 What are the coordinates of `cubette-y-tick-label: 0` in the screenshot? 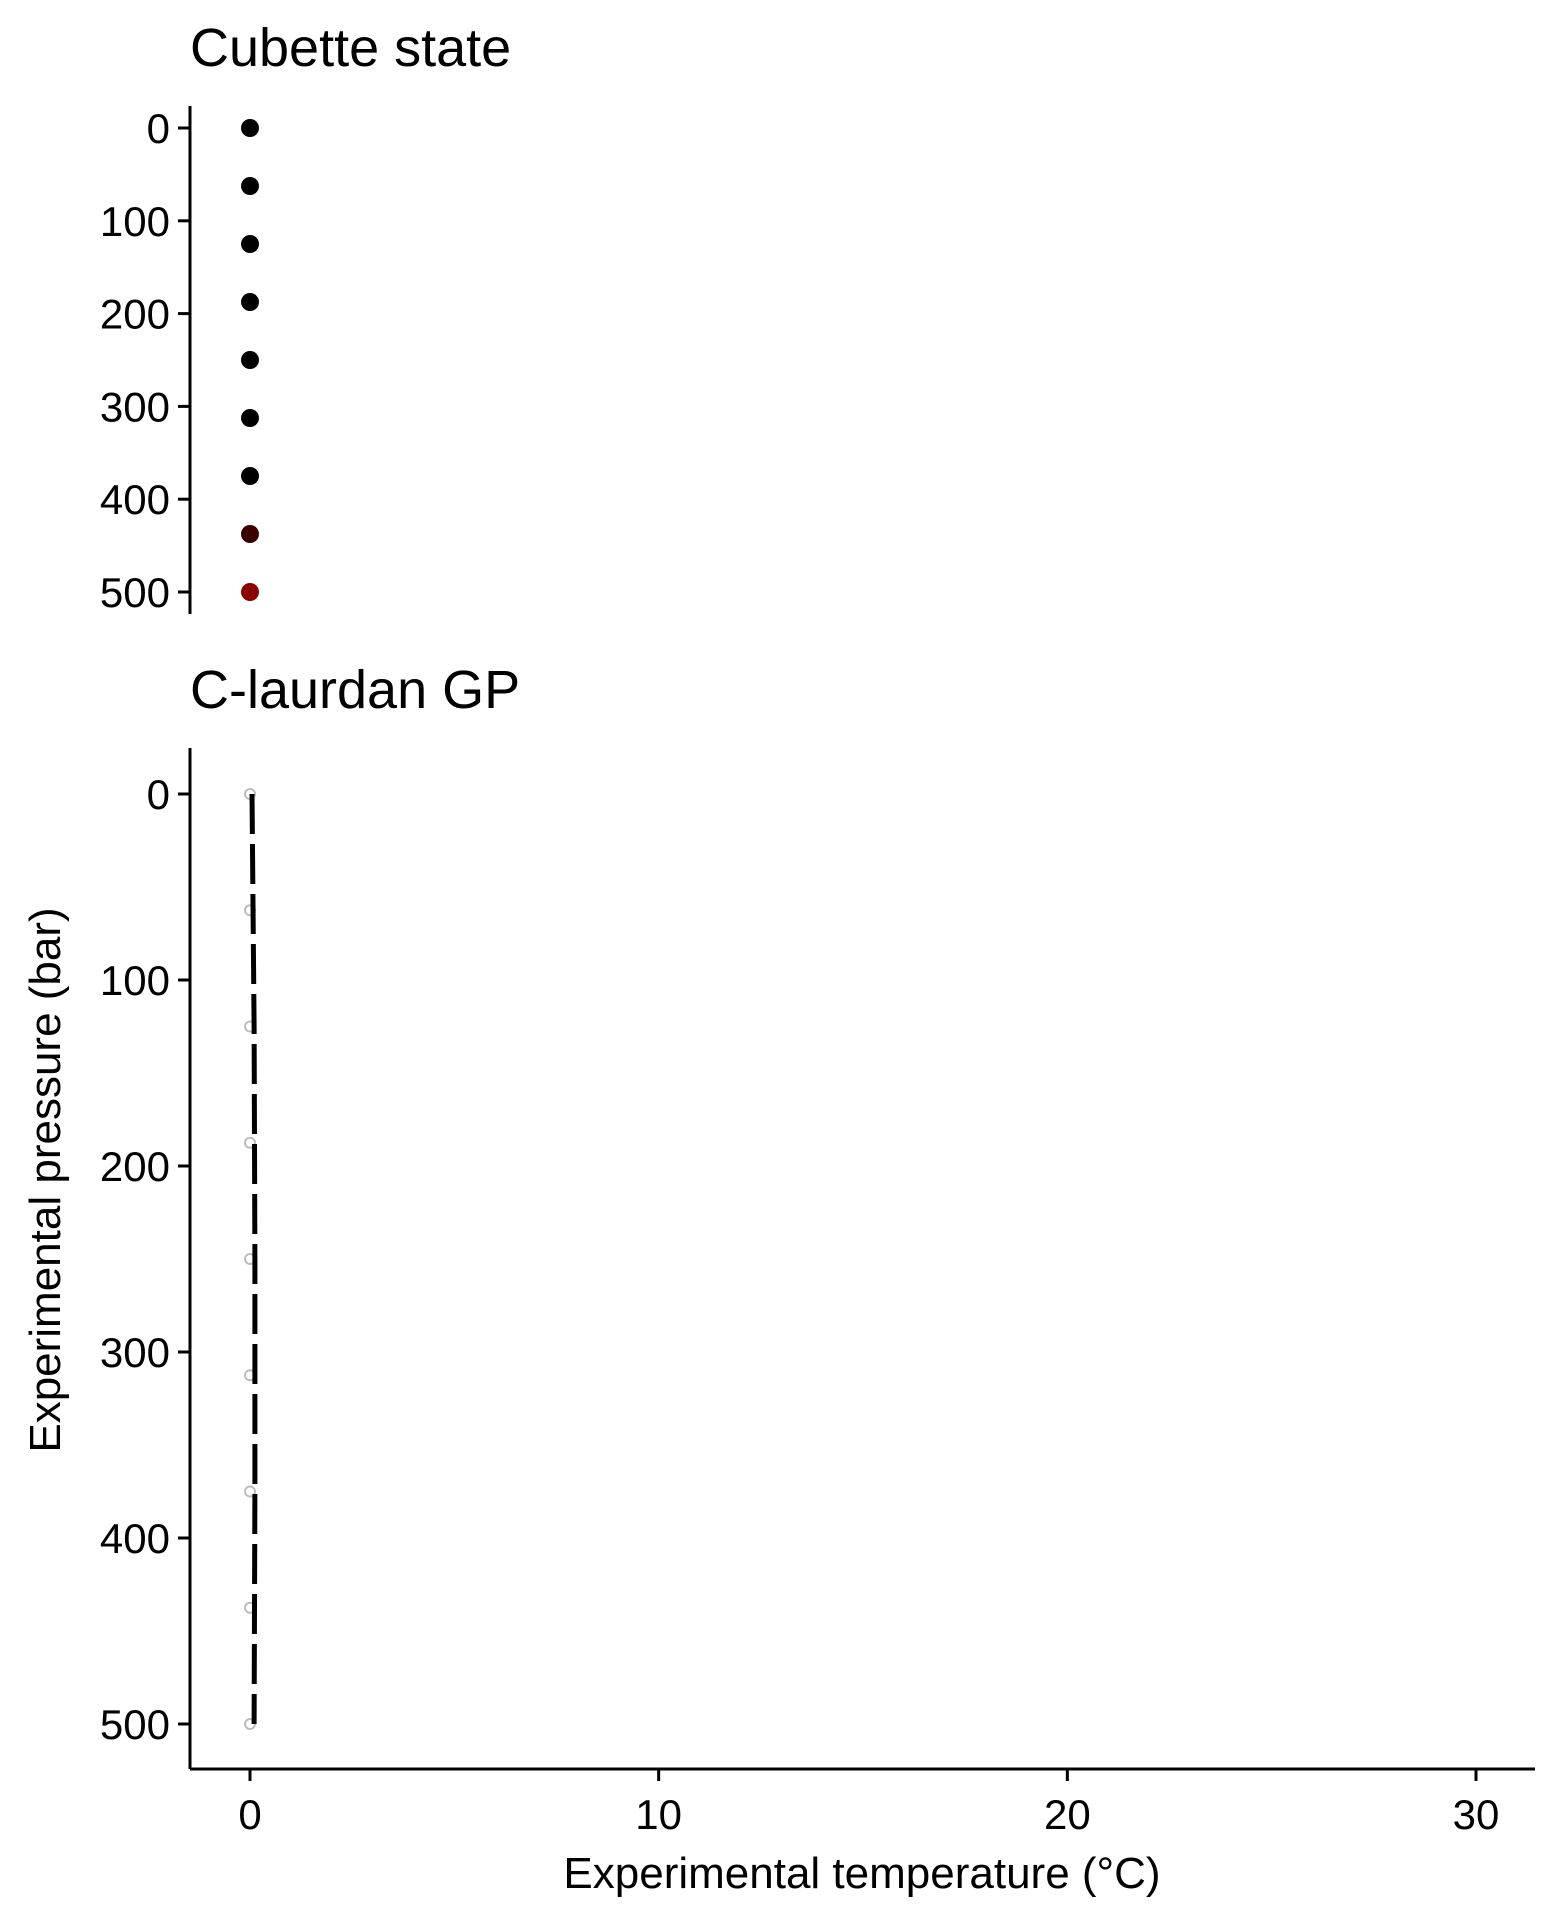 It's located at (158, 128).